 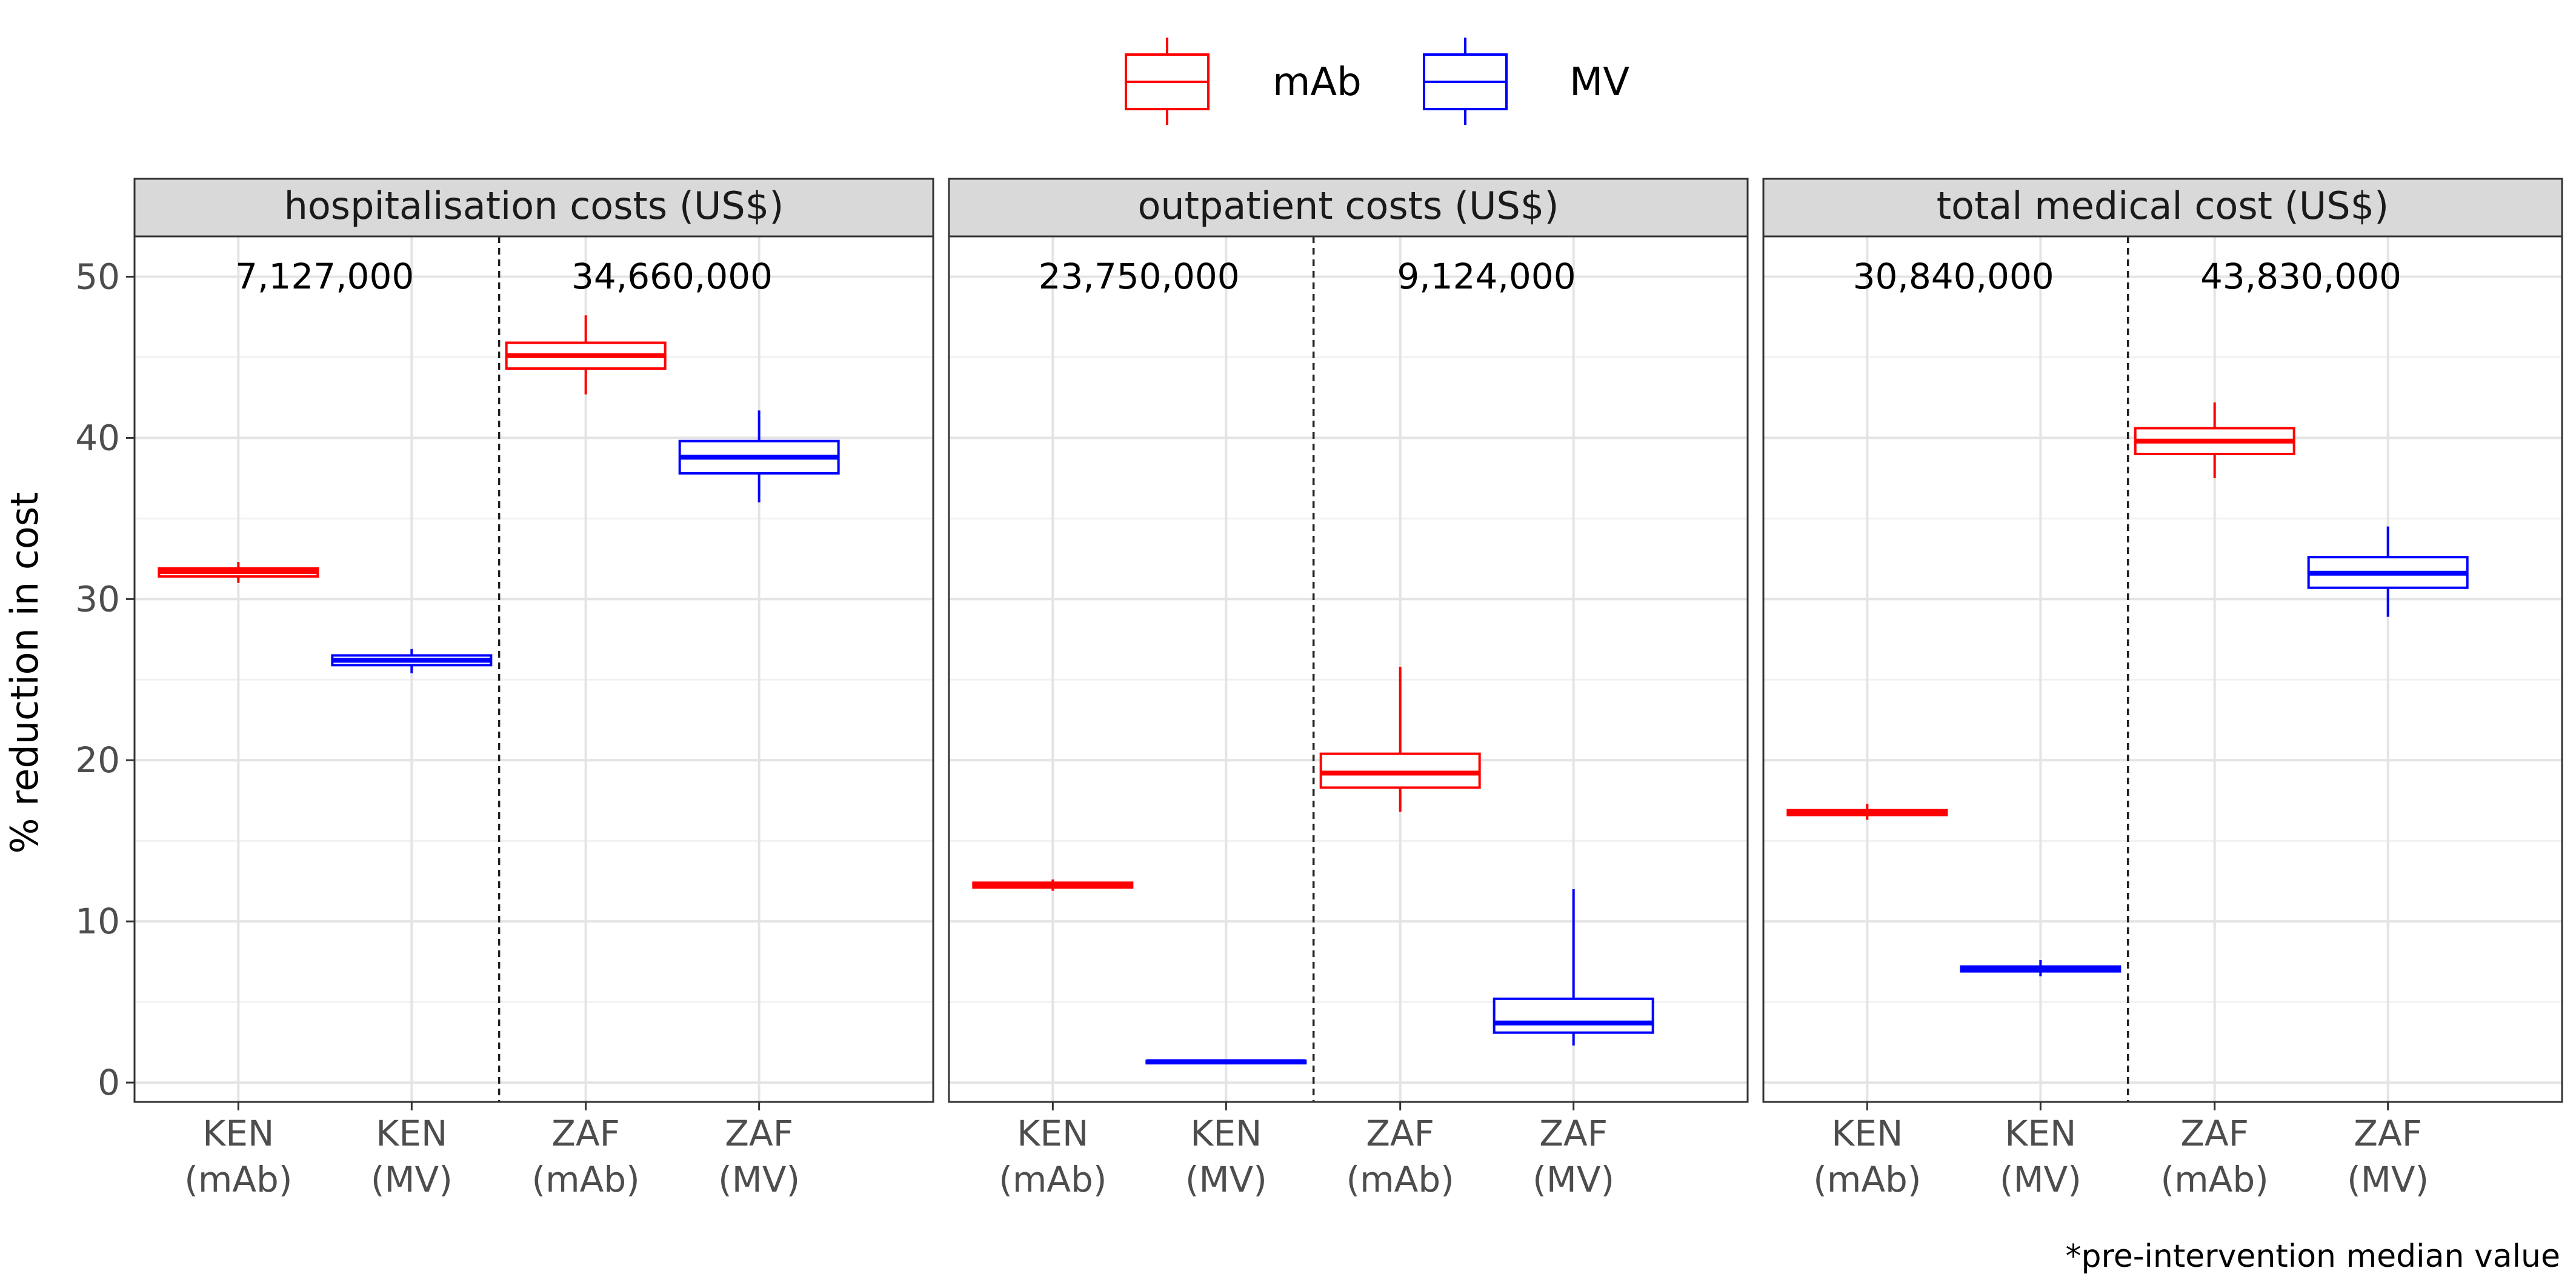 What do you see at coordinates (97, 598) in the screenshot?
I see `y-tick-label: 30` at bounding box center [97, 598].